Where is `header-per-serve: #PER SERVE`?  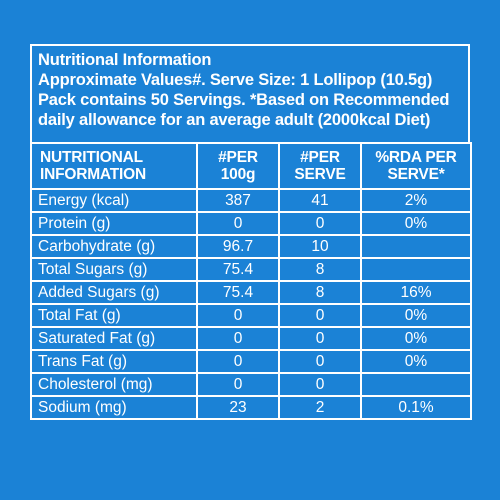 header-per-serve: #PER SERVE is located at coordinates (320, 166).